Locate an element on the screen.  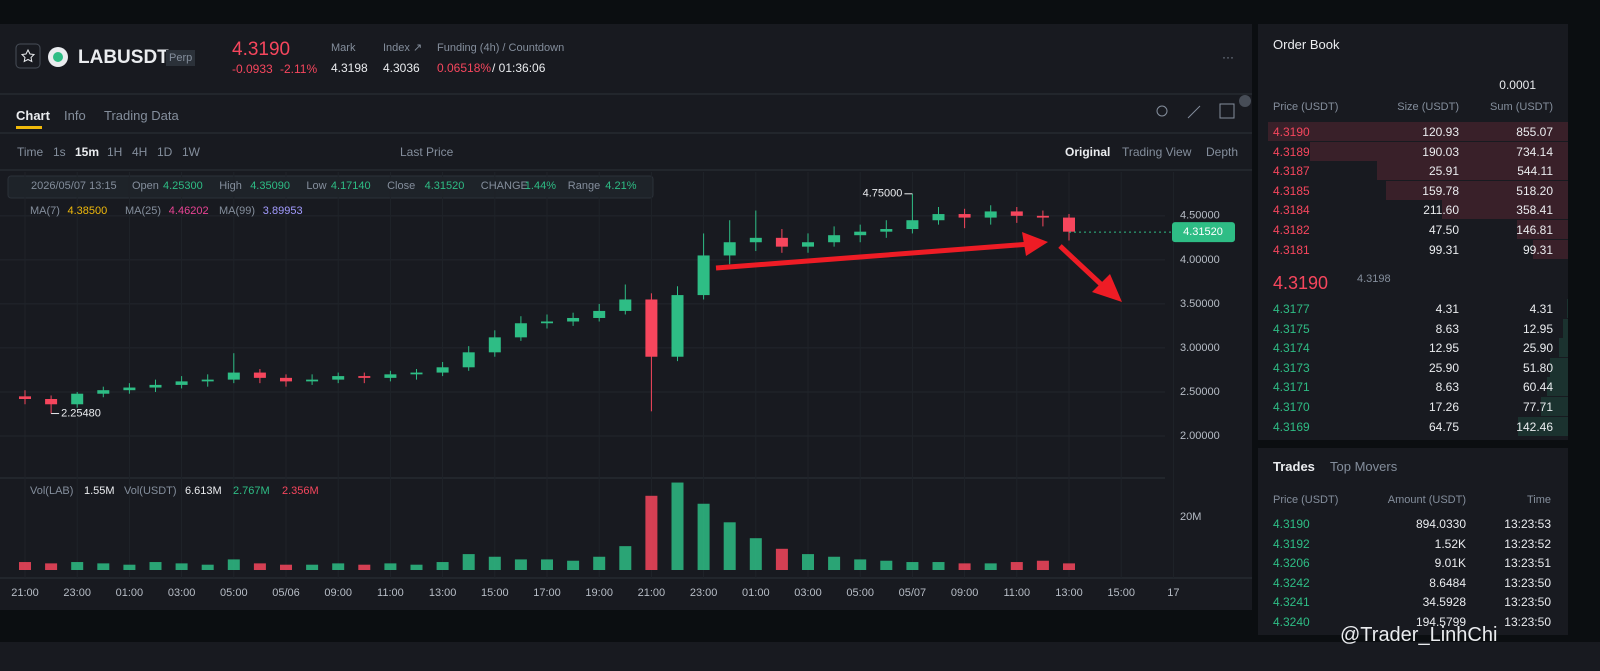
view-option: Depth is located at coordinates (1222, 152).